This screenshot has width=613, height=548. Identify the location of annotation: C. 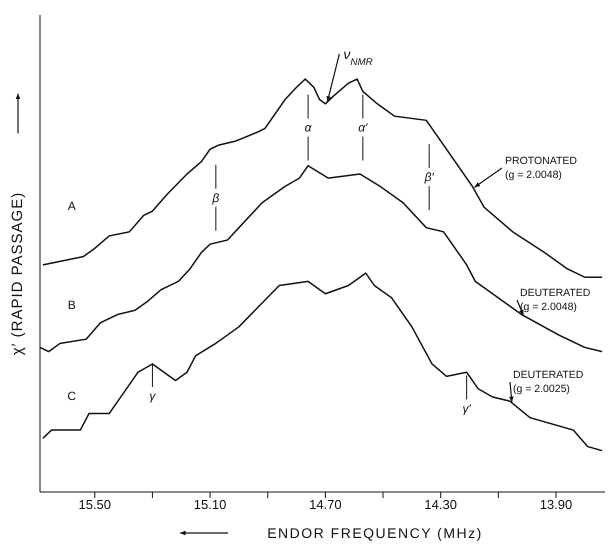
(71, 396).